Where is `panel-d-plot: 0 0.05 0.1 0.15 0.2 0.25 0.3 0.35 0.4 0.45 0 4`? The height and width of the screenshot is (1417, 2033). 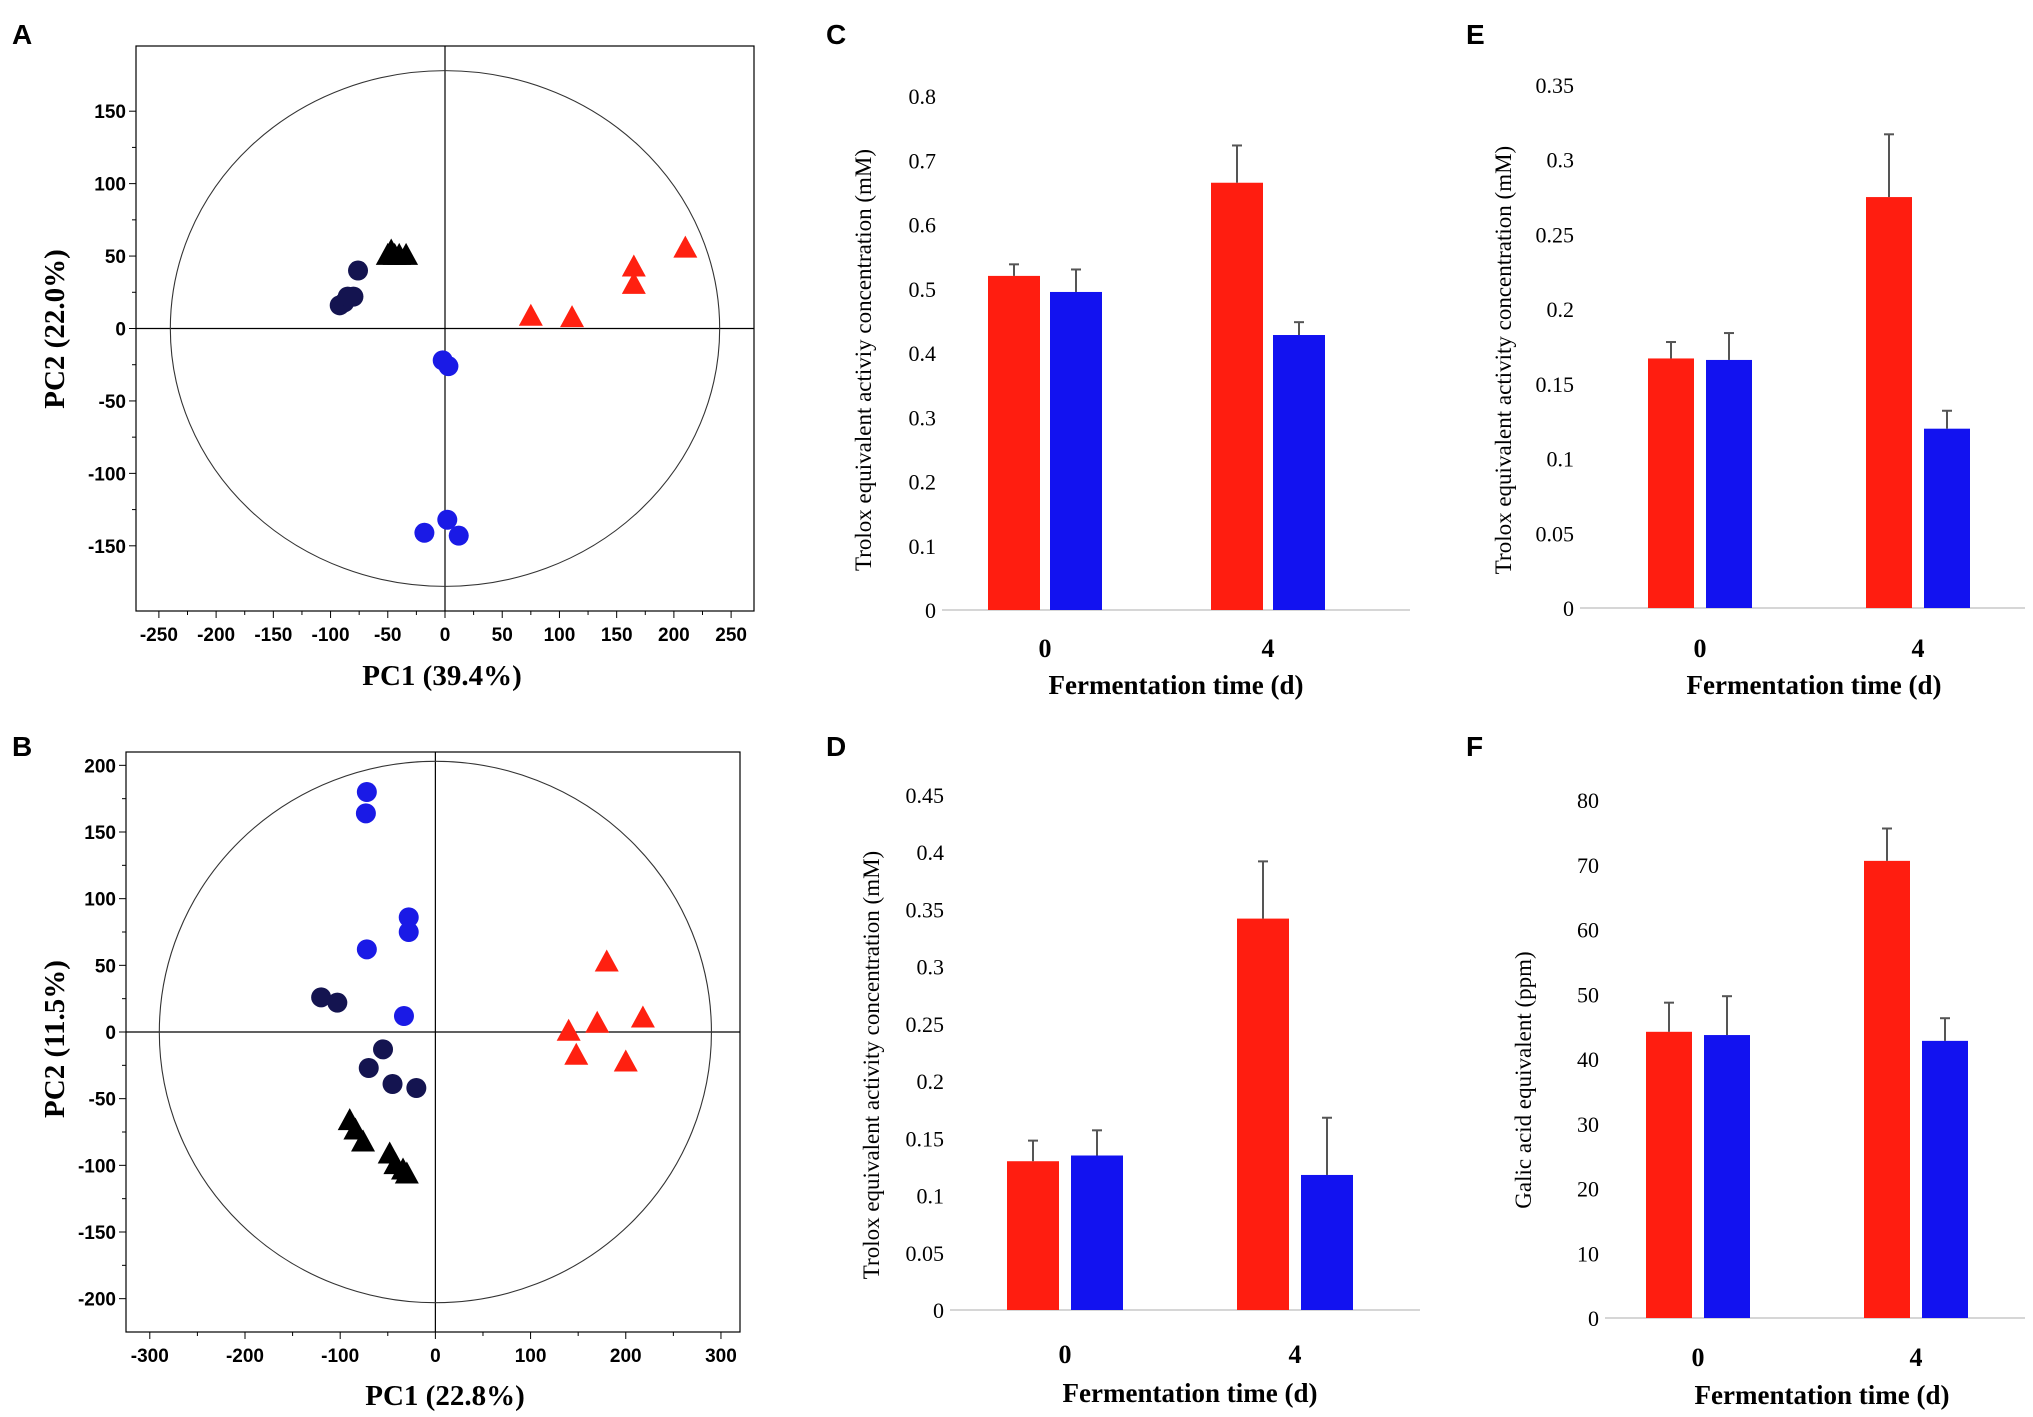
panel-d-plot: 0 0.05 0.1 0.15 0.2 0.25 0.3 0.35 0.4 0.45 0 4 is located at coordinates (1163, 1076).